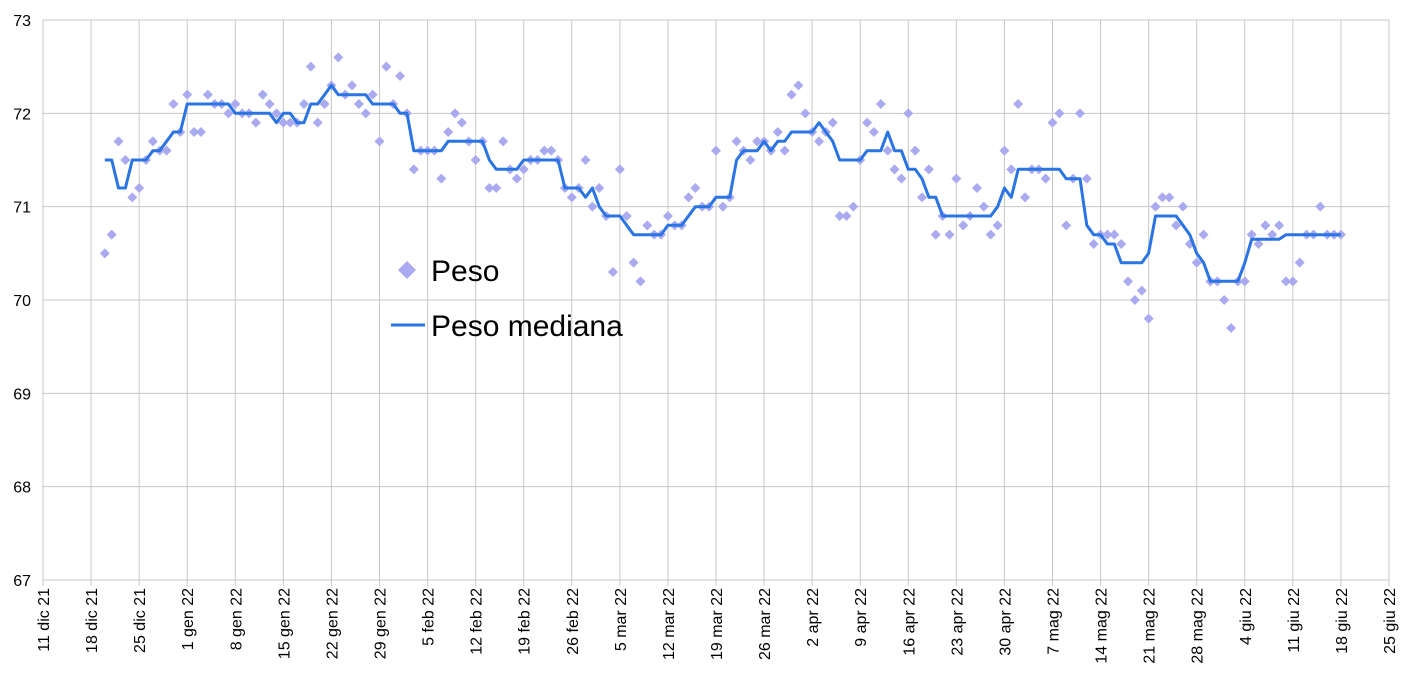 This screenshot has width=1416, height=691. I want to click on y-tick-label: 72, so click(22, 114).